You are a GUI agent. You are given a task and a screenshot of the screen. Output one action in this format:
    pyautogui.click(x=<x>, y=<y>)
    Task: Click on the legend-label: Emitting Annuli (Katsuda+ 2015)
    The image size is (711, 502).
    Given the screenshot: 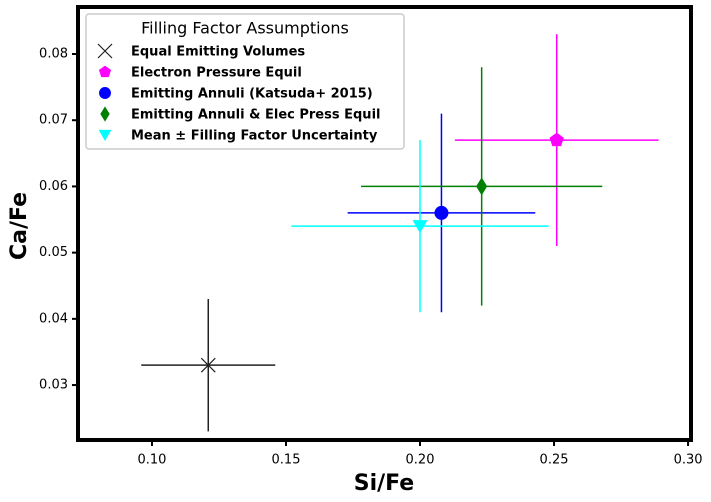 What is the action you would take?
    pyautogui.click(x=252, y=94)
    